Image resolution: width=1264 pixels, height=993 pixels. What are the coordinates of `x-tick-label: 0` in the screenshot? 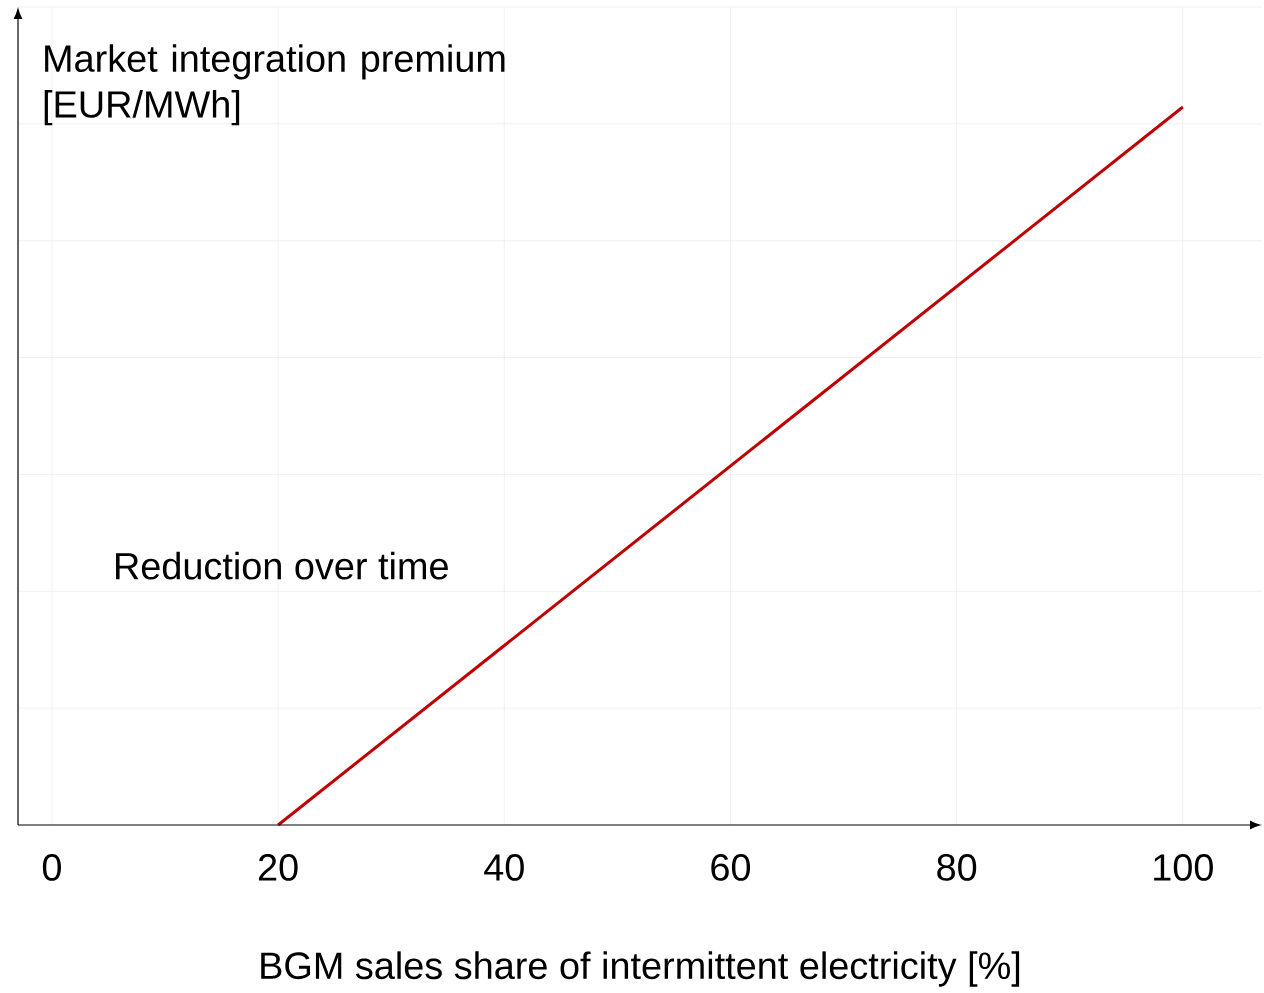 It's located at (51, 867).